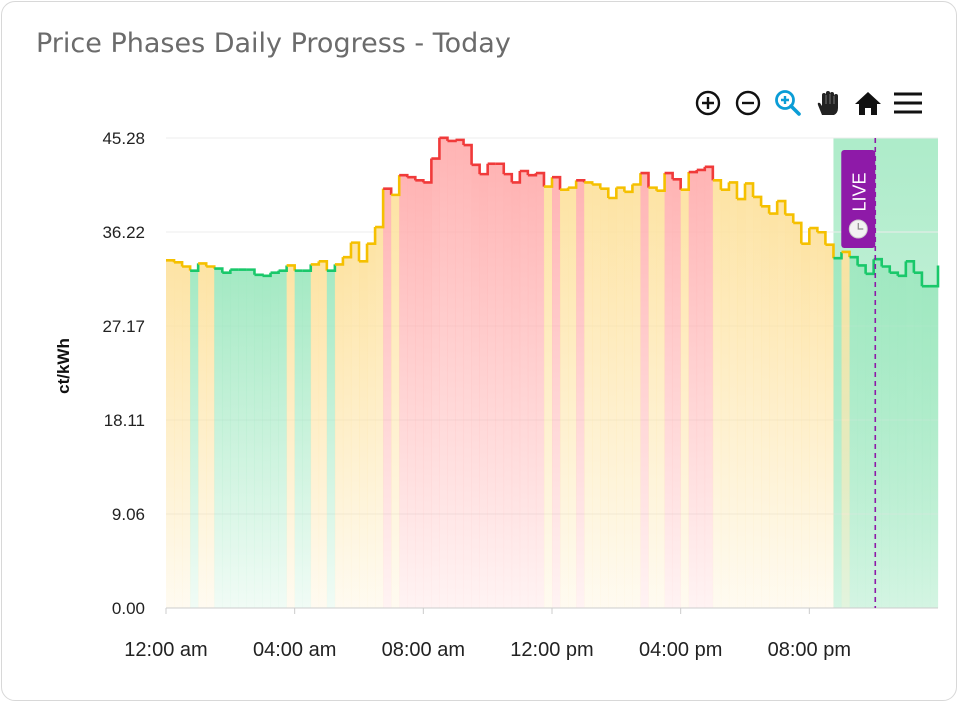 The width and height of the screenshot is (960, 704). What do you see at coordinates (788, 103) in the screenshot?
I see `zoom-select-button` at bounding box center [788, 103].